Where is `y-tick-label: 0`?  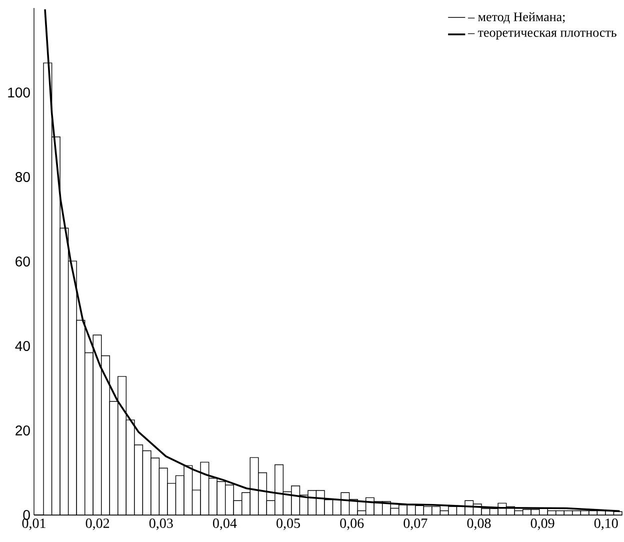 y-tick-label: 0 is located at coordinates (26, 515).